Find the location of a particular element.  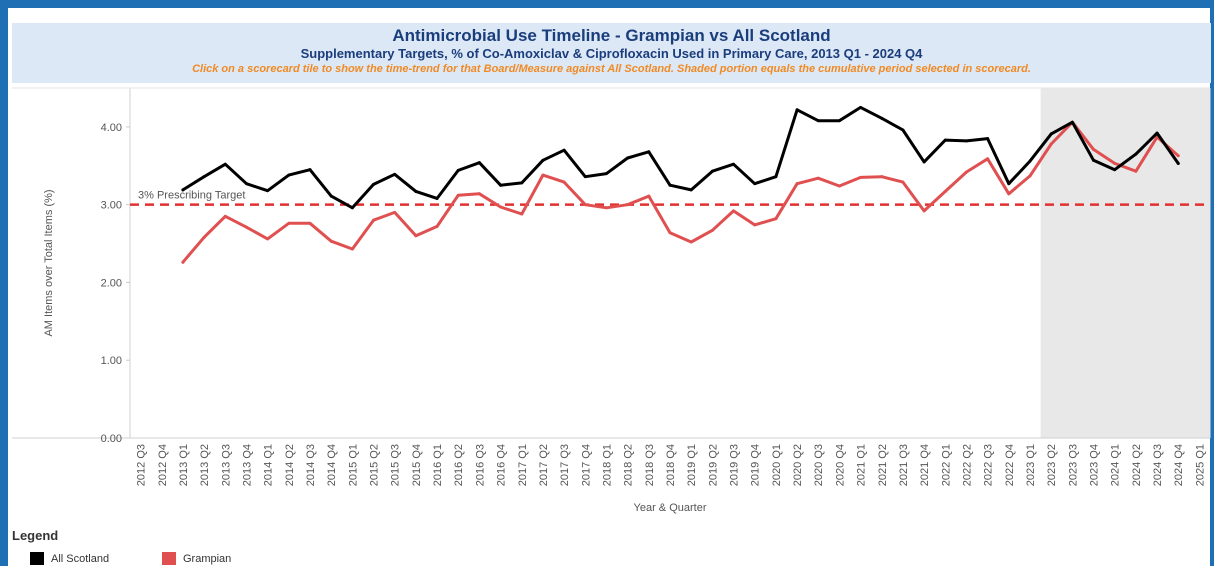

x-tick-label: 2012 Q4 is located at coordinates (163, 465).